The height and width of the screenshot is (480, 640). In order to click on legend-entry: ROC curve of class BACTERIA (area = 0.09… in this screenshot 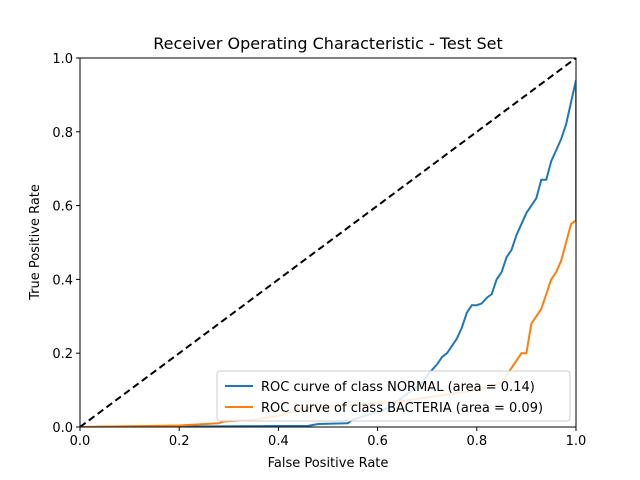, I will do `click(402, 408)`.